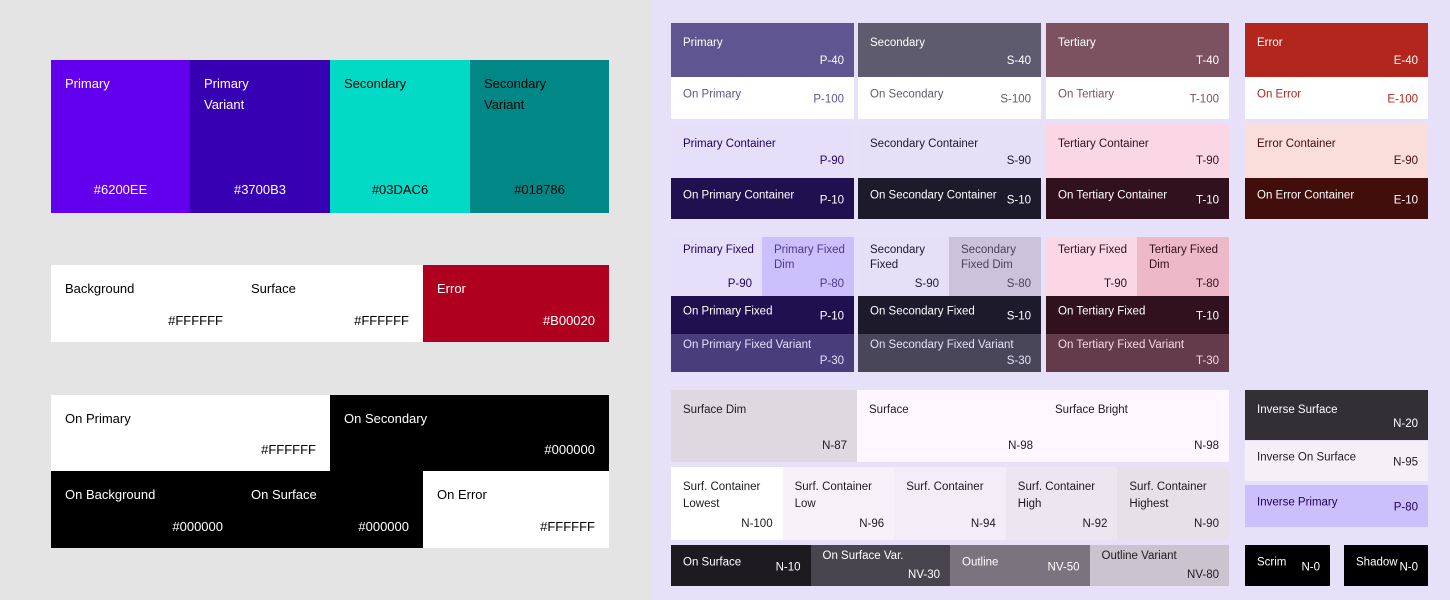  I want to click on color-swatch-primary-container: Primary Container P-90, so click(762, 150).